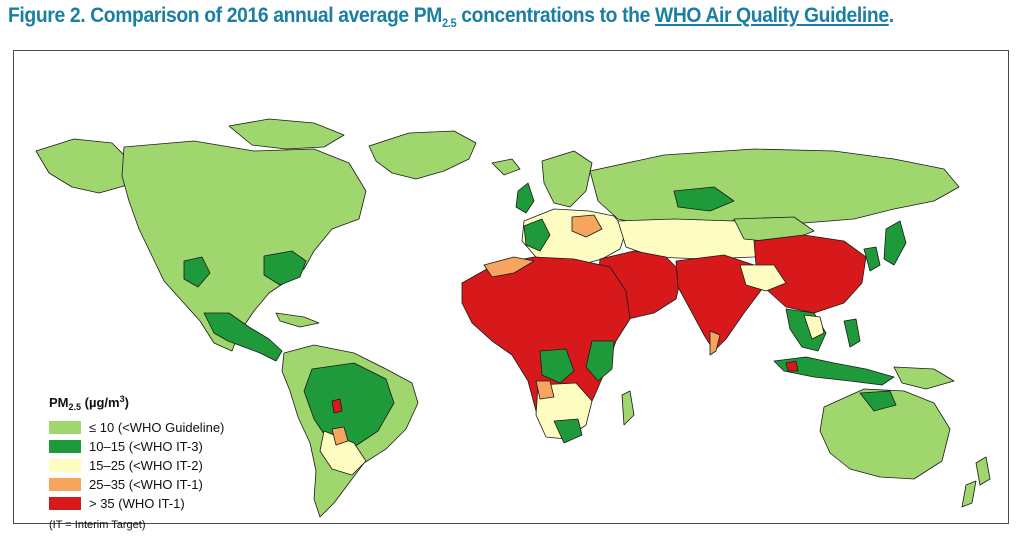  I want to click on legend-title: PM2.5 (µg/m3), so click(179, 403).